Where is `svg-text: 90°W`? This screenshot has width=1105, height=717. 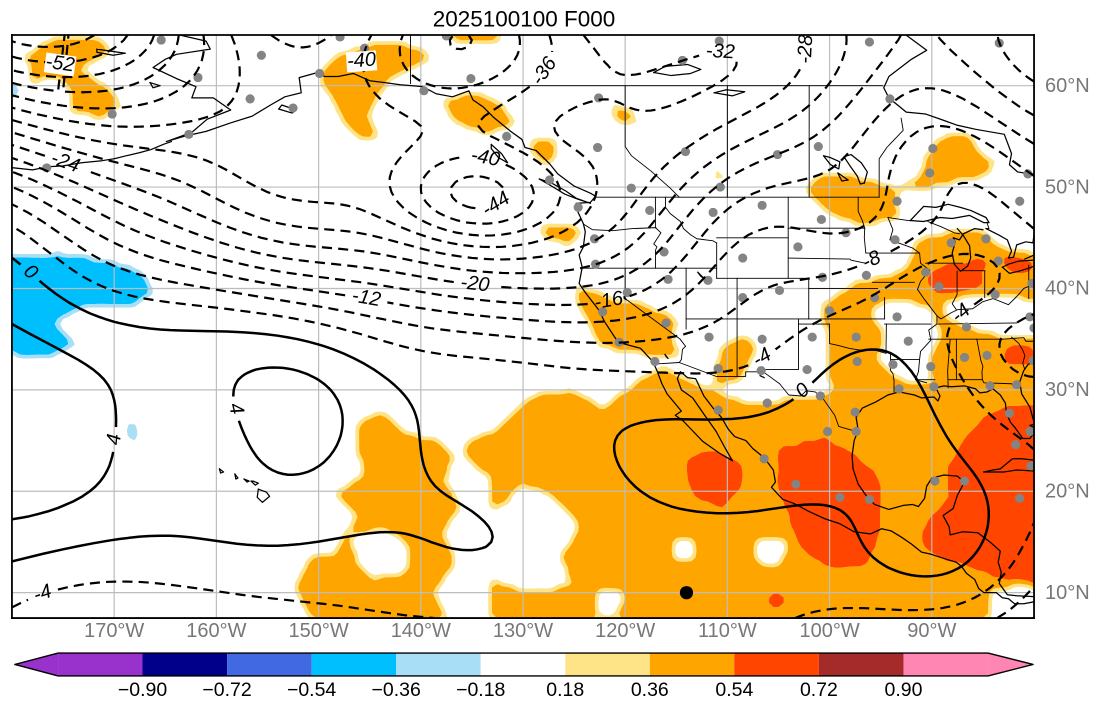 svg-text: 90°W is located at coordinates (931, 631).